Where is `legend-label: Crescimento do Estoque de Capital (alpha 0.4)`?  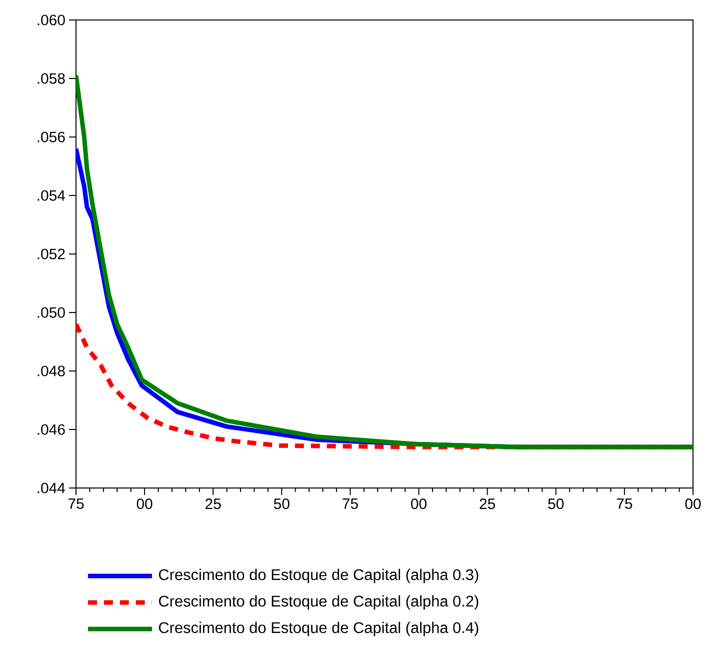 legend-label: Crescimento do Estoque de Capital (alpha 0.4) is located at coordinates (318, 629).